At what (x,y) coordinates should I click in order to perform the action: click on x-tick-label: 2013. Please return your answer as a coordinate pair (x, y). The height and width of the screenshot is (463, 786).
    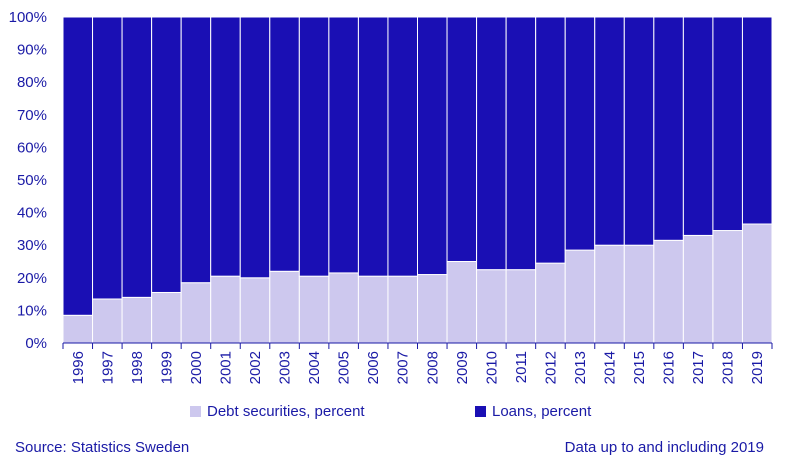
    Looking at the image, I should click on (580, 367).